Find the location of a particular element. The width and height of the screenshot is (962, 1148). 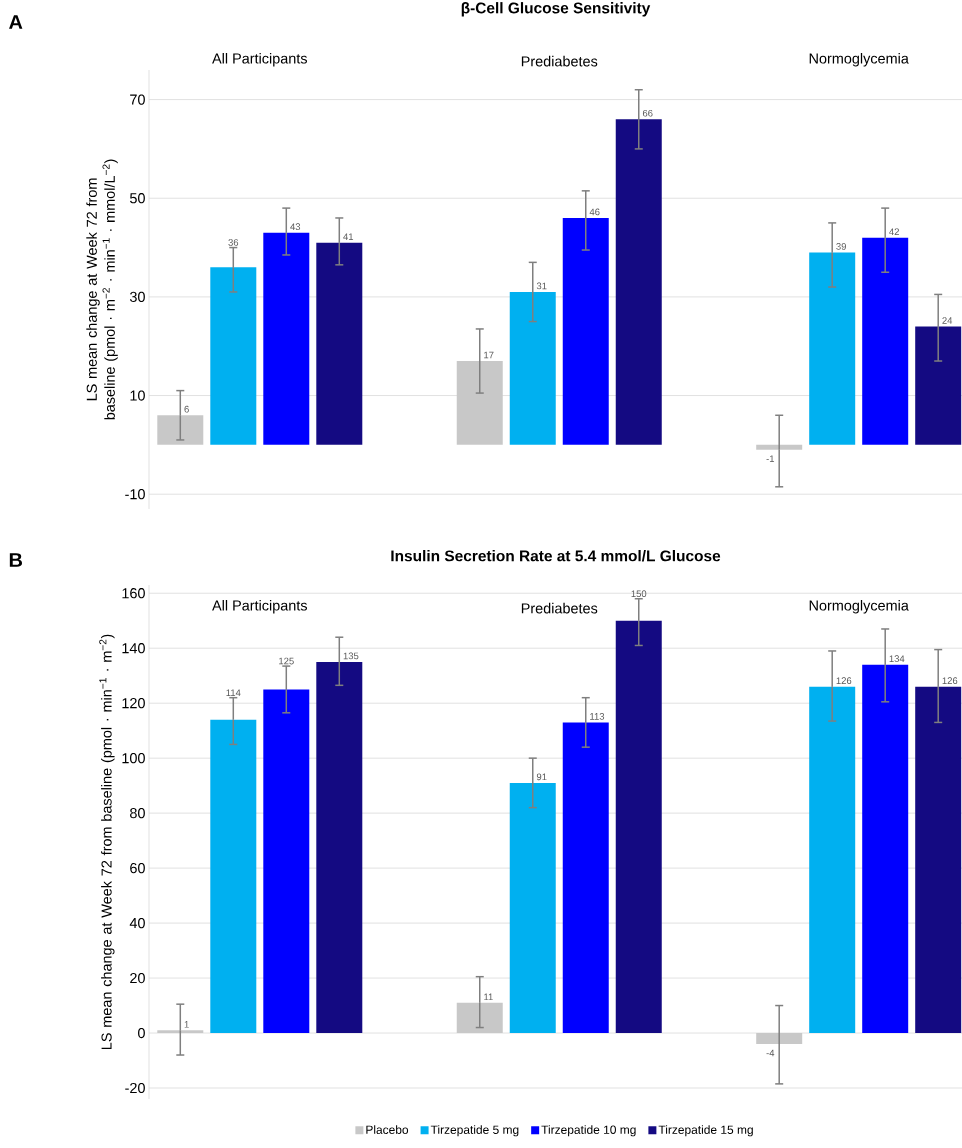

data-label: -4 is located at coordinates (770, 1053).